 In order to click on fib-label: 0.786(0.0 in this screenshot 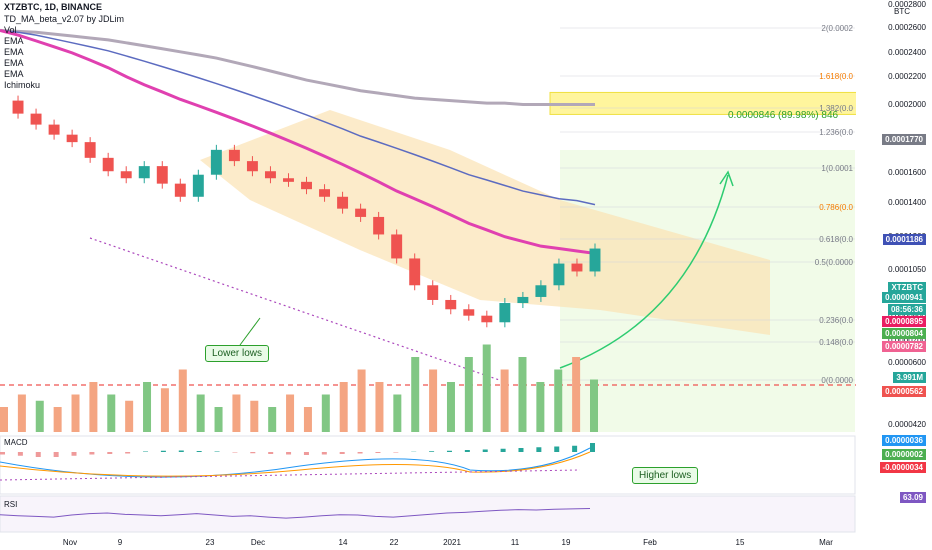, I will do `click(836, 207)`.